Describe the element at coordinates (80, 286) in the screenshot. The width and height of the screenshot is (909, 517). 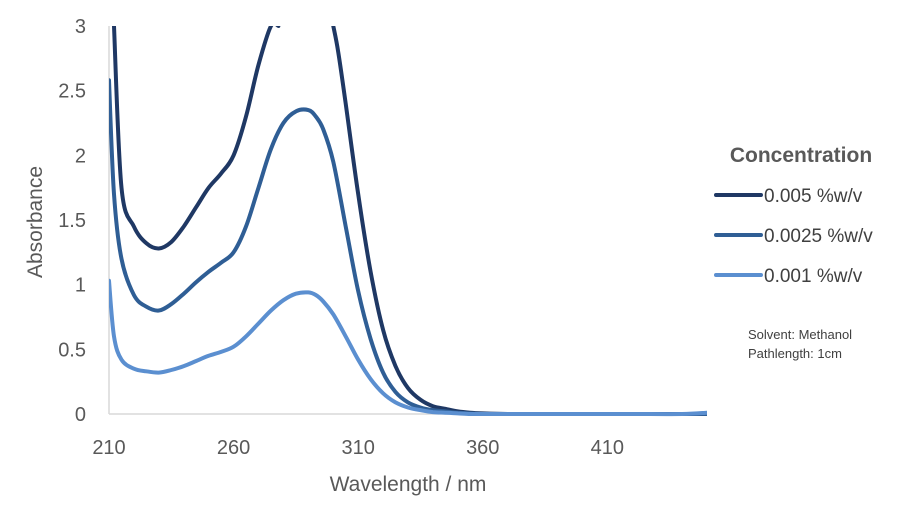
I see `y-tick-label: 1` at that location.